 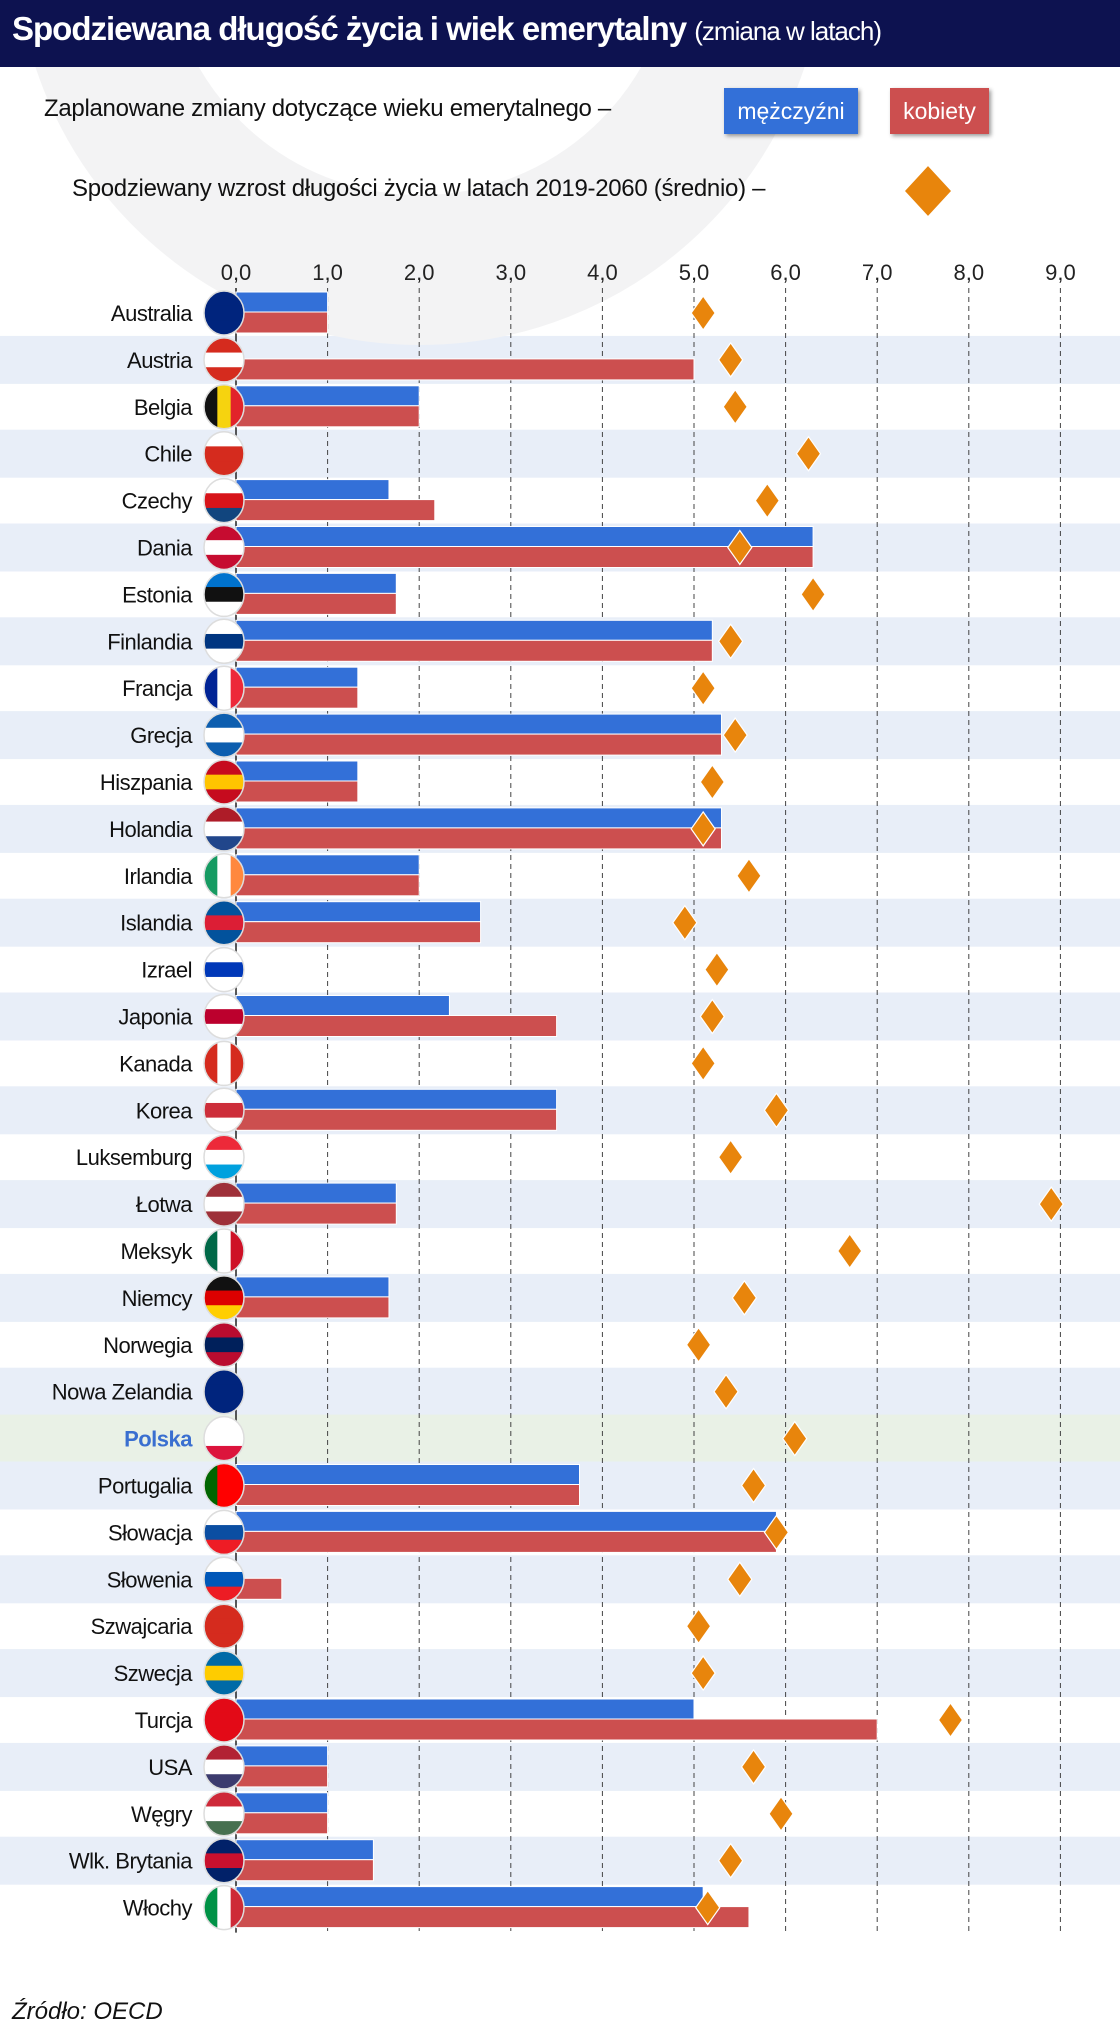 What do you see at coordinates (451, 500) in the screenshot?
I see `country-row: Czechy` at bounding box center [451, 500].